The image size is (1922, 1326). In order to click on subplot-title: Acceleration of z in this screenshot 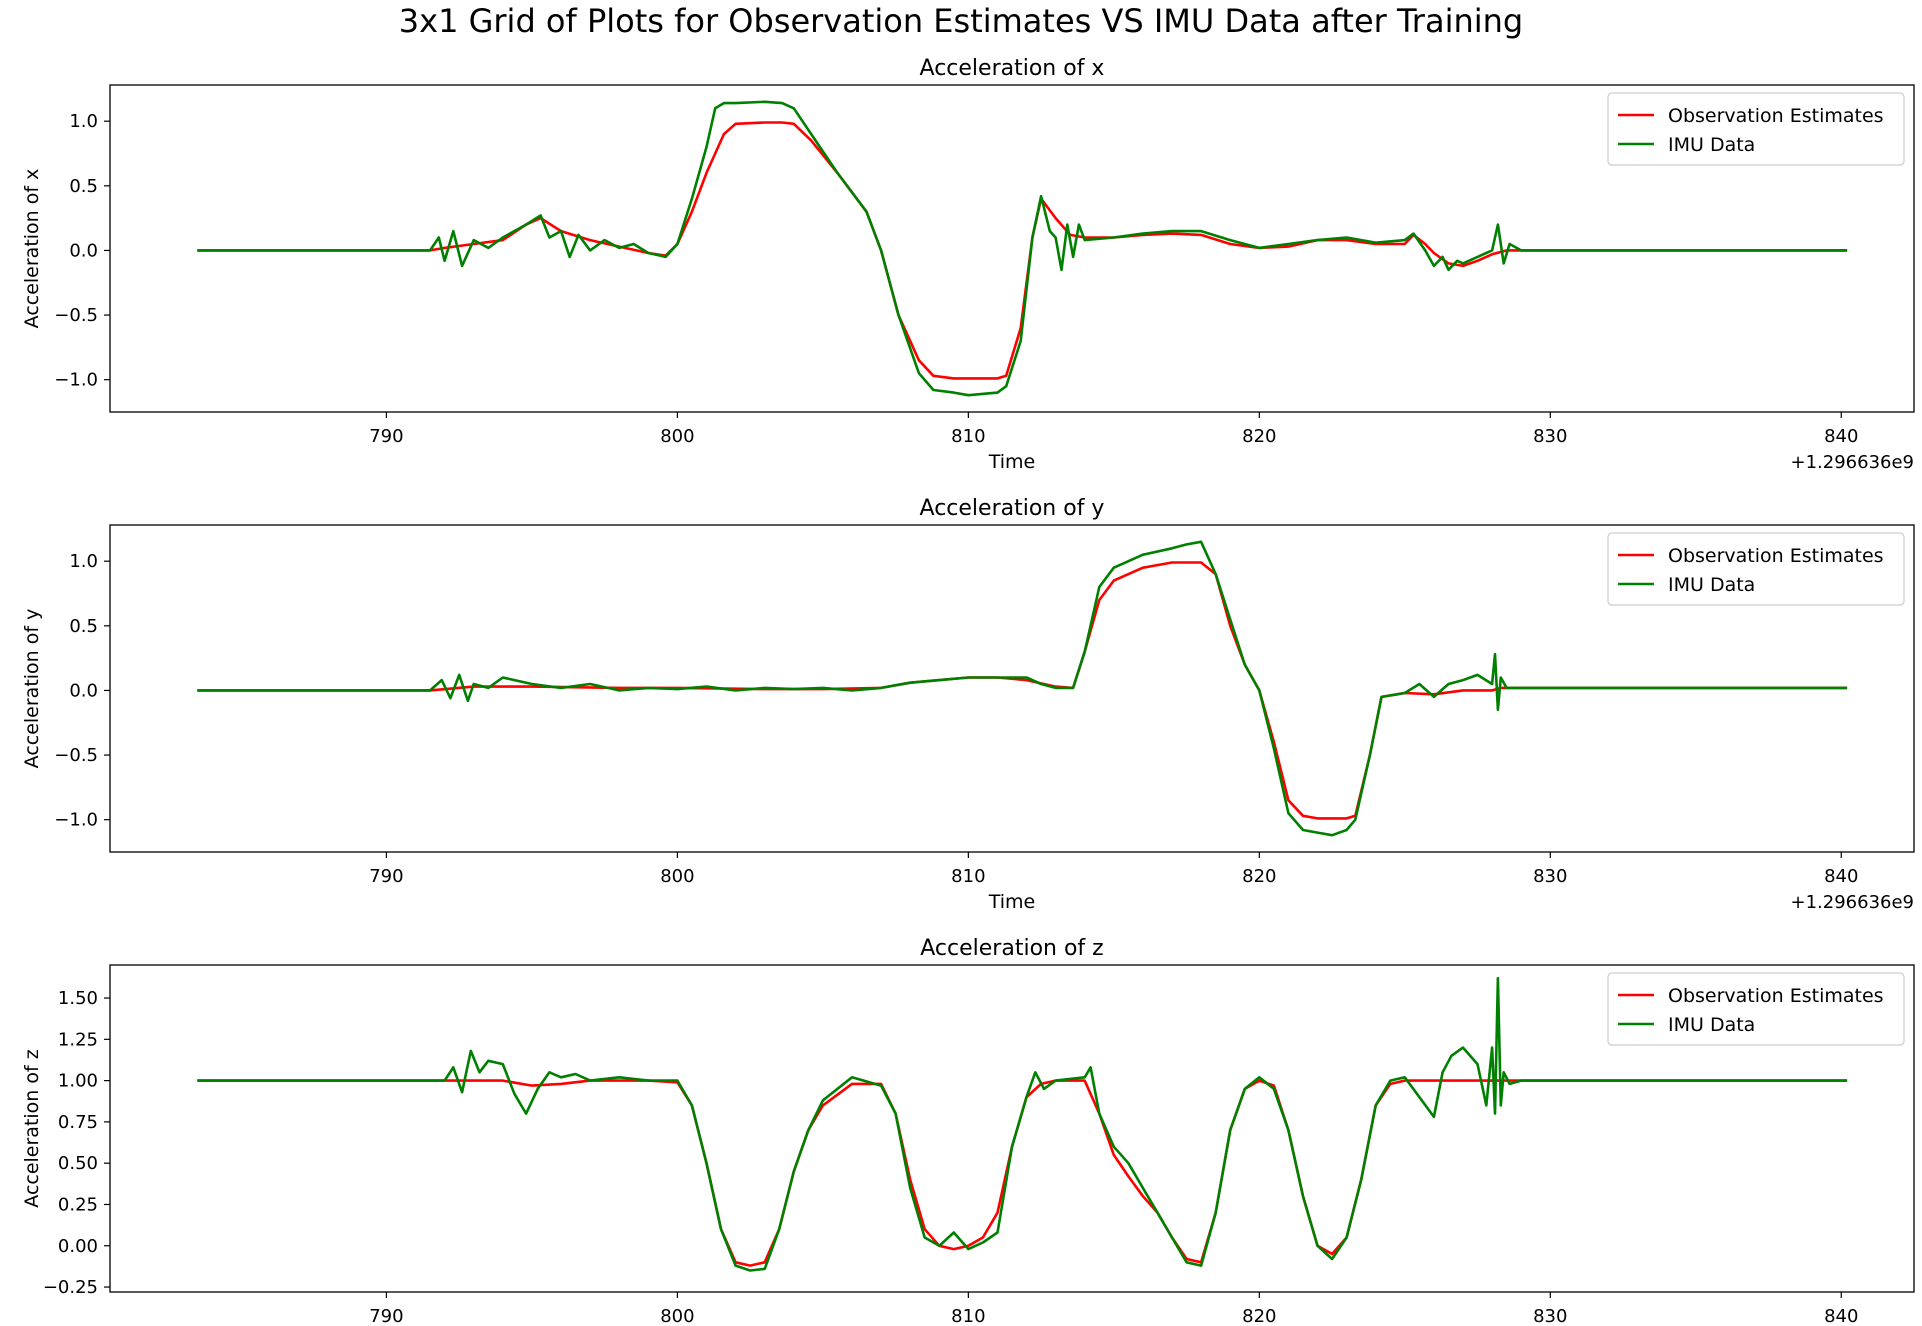, I will do `click(1011, 948)`.